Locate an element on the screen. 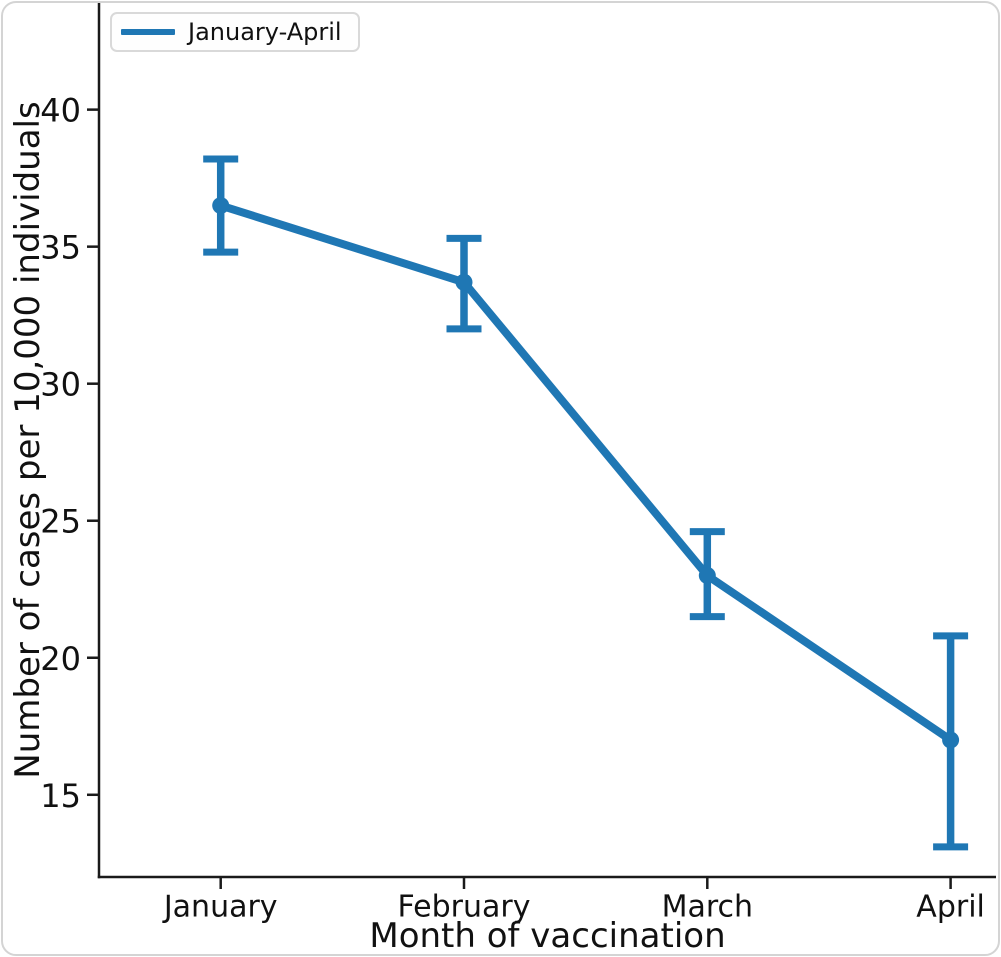 The height and width of the screenshot is (957, 1001). legend: January-April is located at coordinates (235, 32).